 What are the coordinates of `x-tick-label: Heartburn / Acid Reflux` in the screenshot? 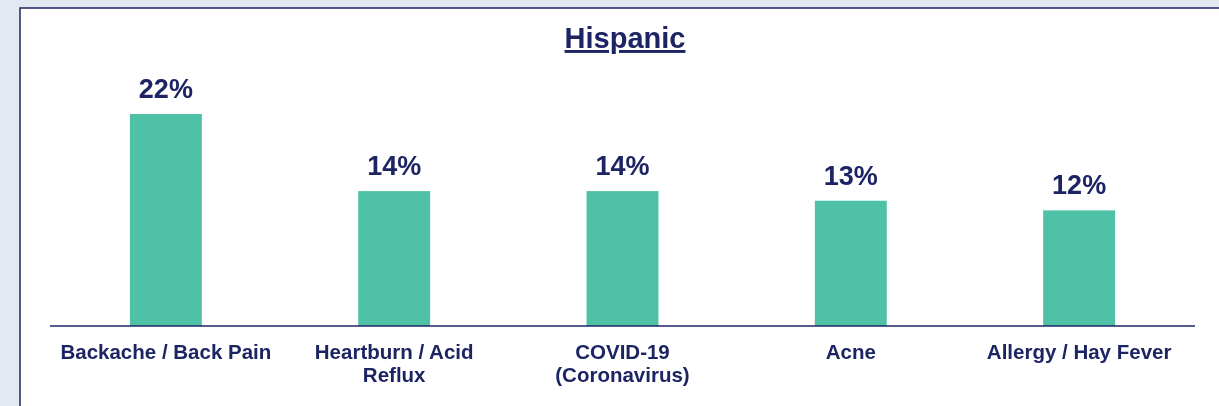 It's located at (394, 363).